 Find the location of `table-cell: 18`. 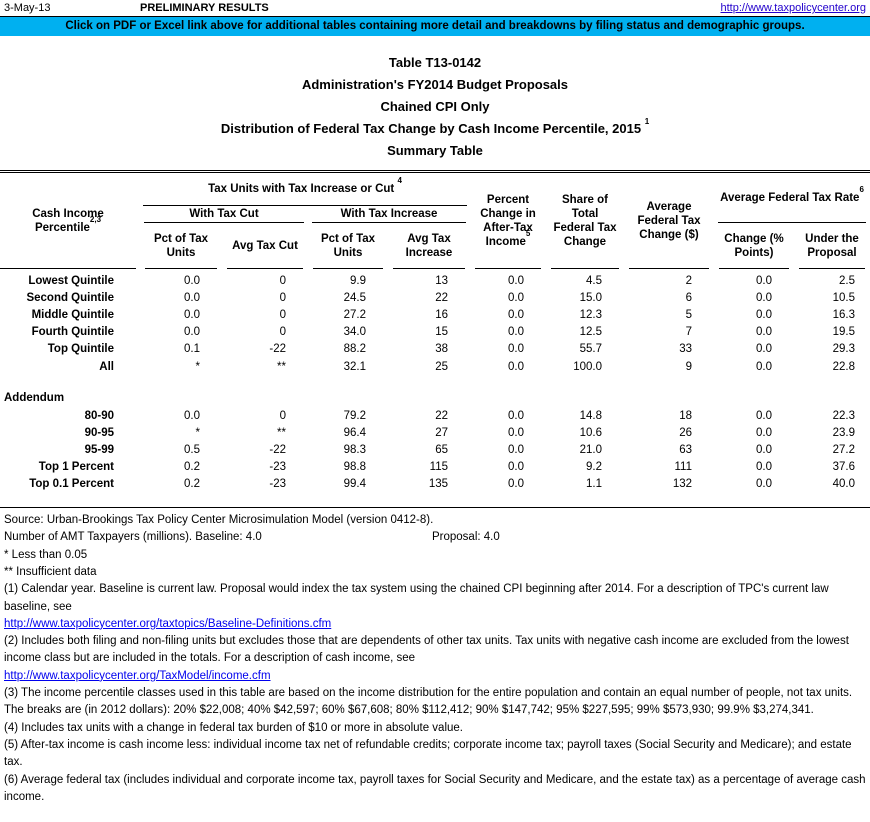

table-cell: 18 is located at coordinates (685, 415).